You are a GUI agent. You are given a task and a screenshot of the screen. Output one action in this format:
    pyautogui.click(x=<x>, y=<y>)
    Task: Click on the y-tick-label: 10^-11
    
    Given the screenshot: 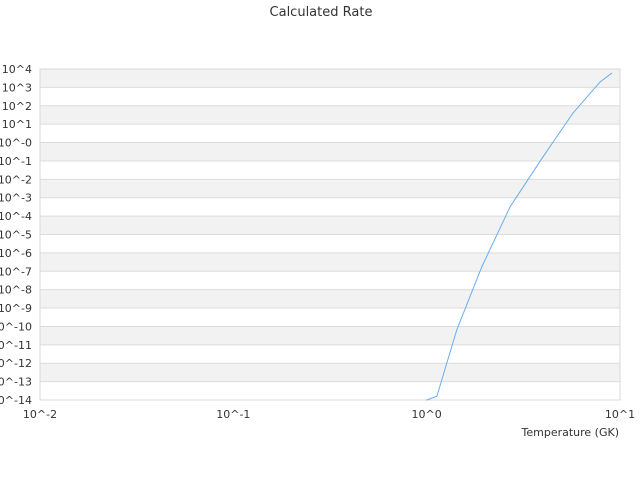 What is the action you would take?
    pyautogui.click(x=16, y=345)
    